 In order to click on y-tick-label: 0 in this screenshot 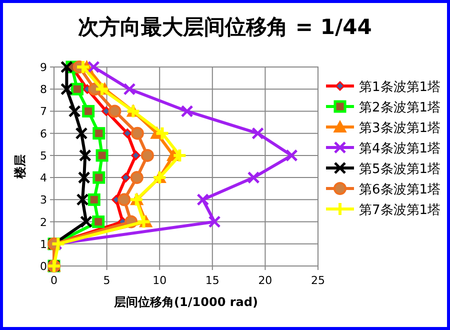, I will do `click(43, 266)`.